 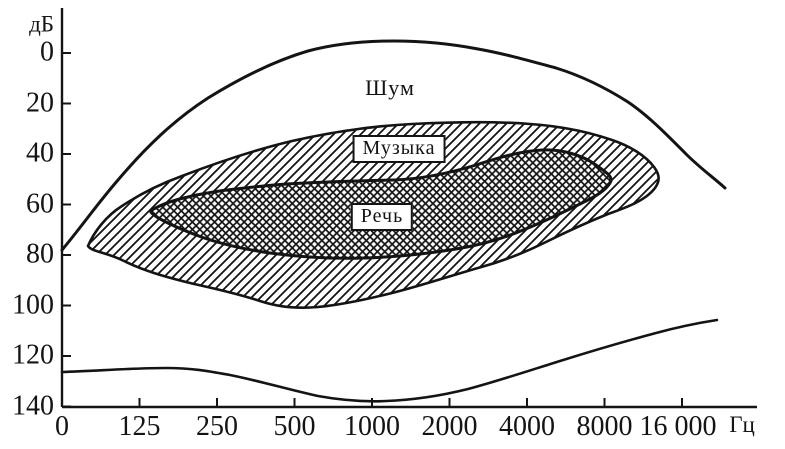 I want to click on y-tick-label: 60, so click(x=40, y=203).